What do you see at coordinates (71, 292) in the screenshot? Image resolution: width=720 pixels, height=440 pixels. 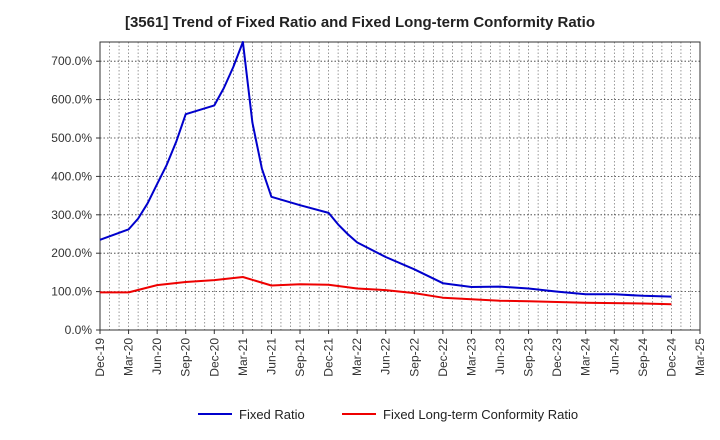 I see `y-tick-label: 100.0%` at bounding box center [71, 292].